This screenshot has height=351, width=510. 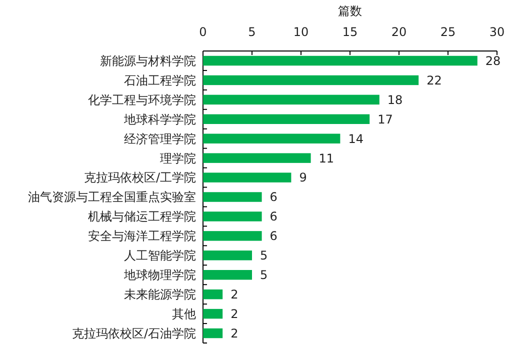 What do you see at coordinates (142, 236) in the screenshot?
I see `y-tick-label: 安全与海洋工程学院` at bounding box center [142, 236].